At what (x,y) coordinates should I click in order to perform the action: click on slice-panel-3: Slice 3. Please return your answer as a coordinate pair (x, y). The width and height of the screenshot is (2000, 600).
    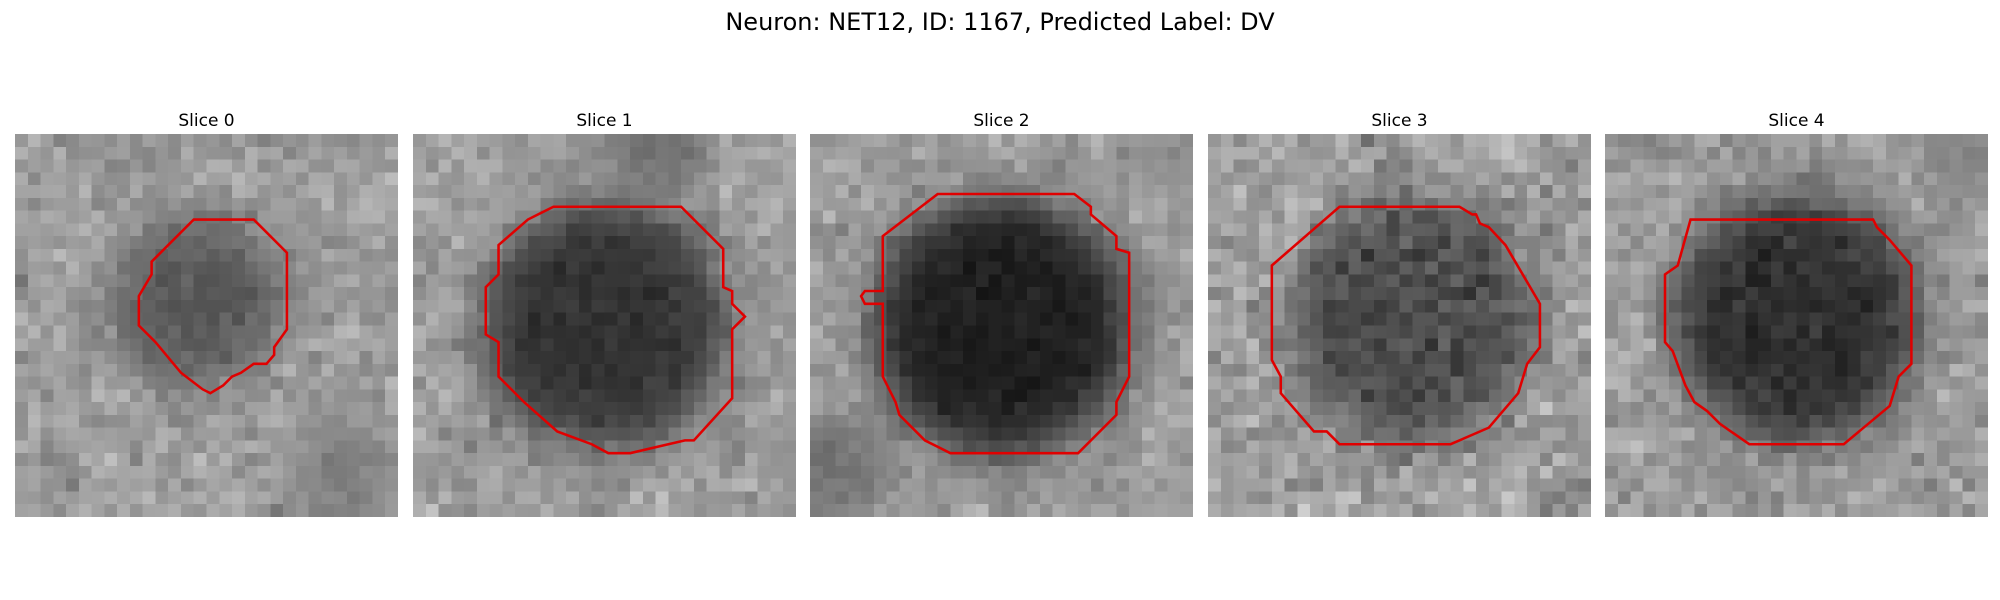
    Looking at the image, I should click on (1399, 312).